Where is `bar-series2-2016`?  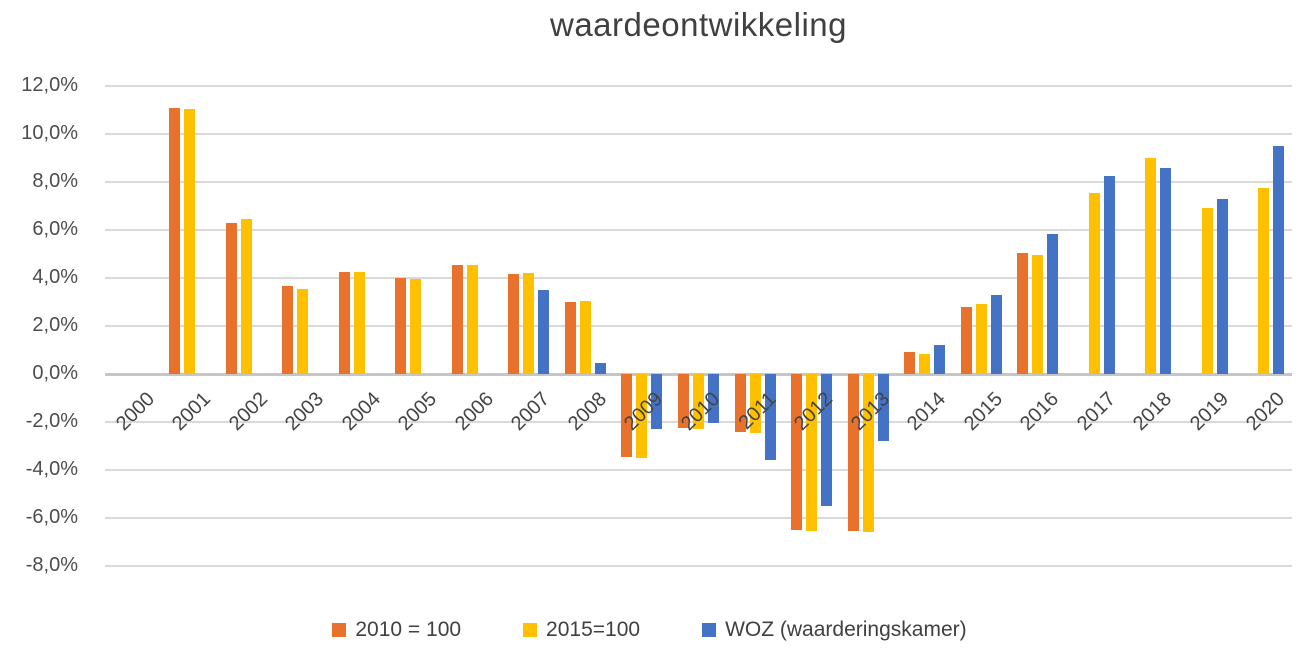 bar-series2-2016 is located at coordinates (1038, 314).